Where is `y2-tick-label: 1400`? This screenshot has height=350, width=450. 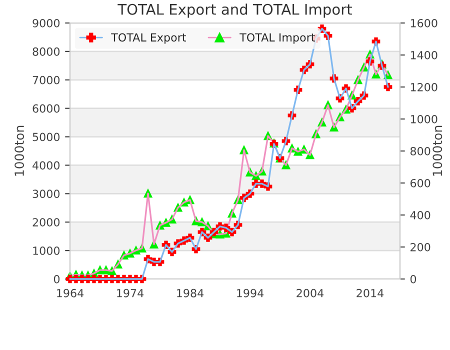 y2-tick-label: 1400 is located at coordinates (424, 55).